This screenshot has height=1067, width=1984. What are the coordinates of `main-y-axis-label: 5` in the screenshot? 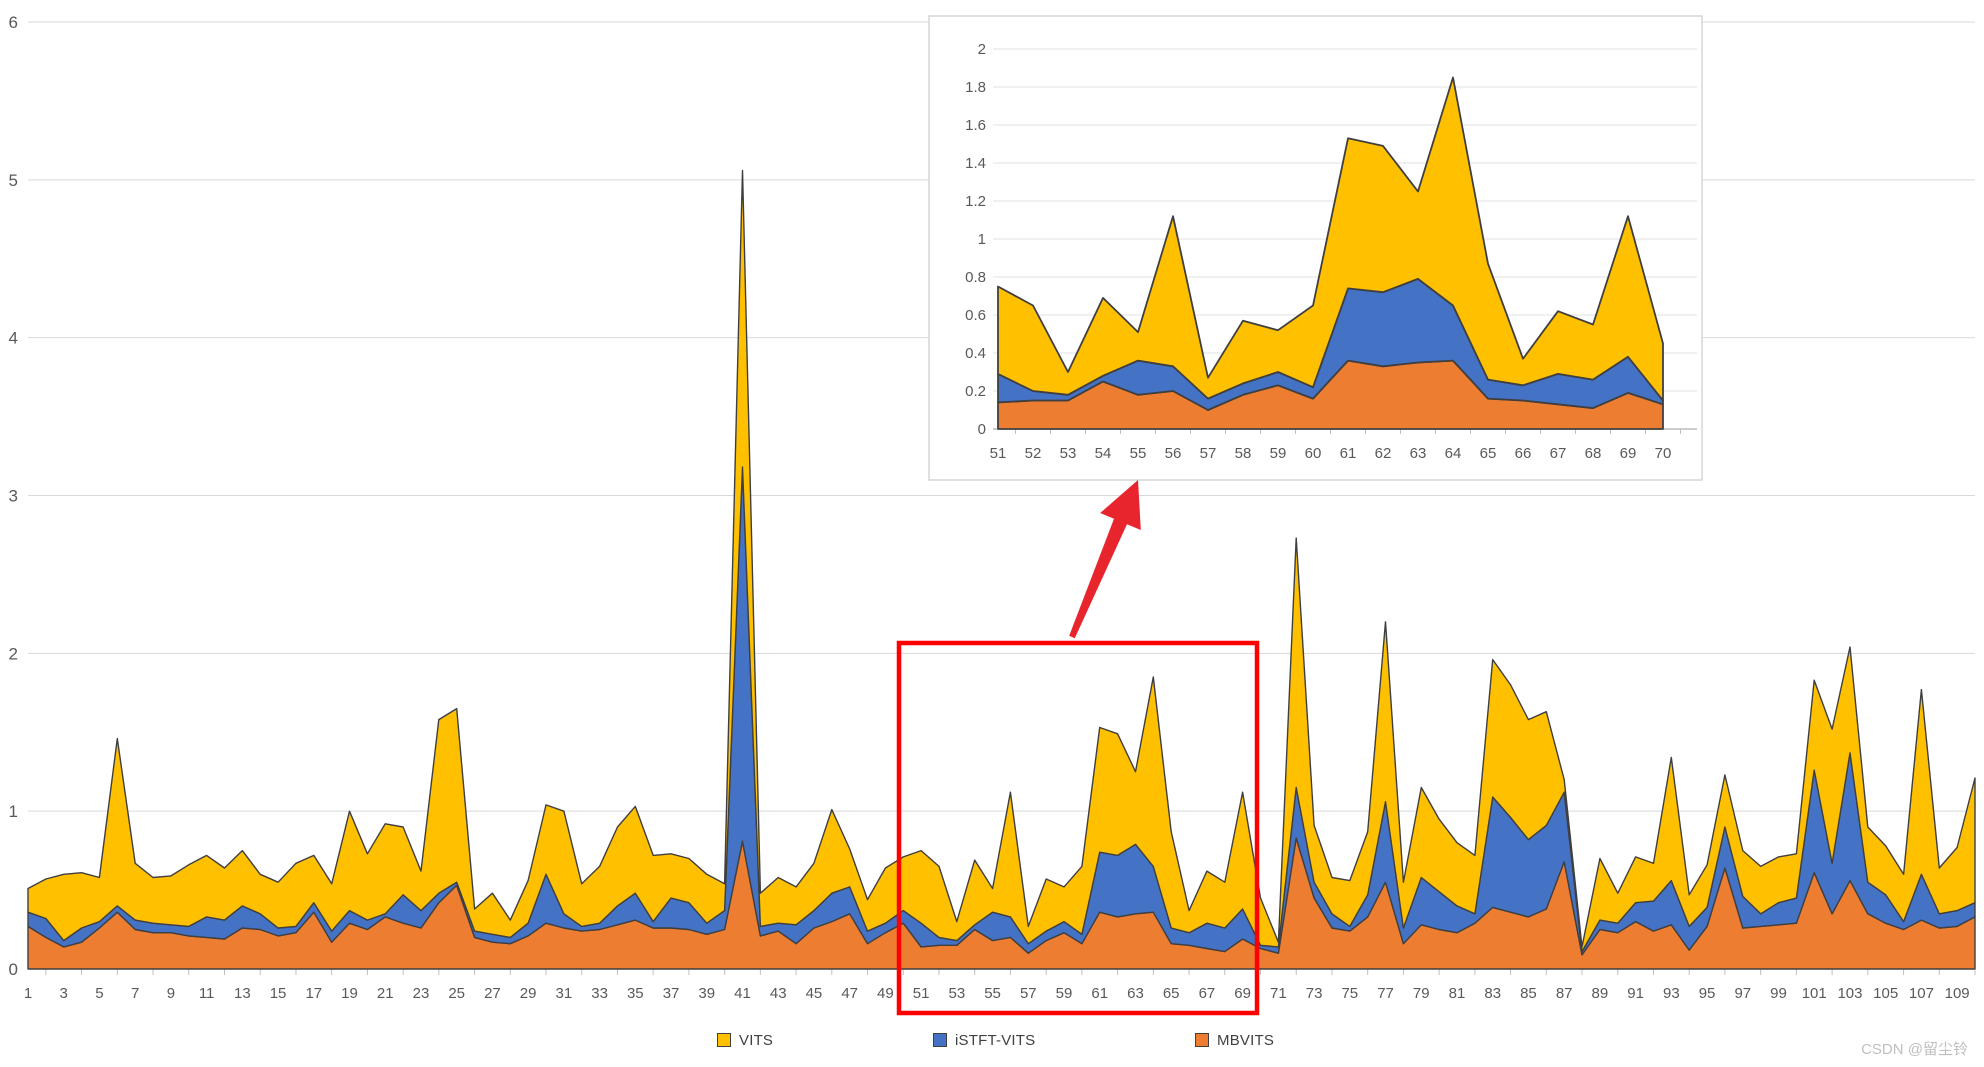 It's located at (13, 180).